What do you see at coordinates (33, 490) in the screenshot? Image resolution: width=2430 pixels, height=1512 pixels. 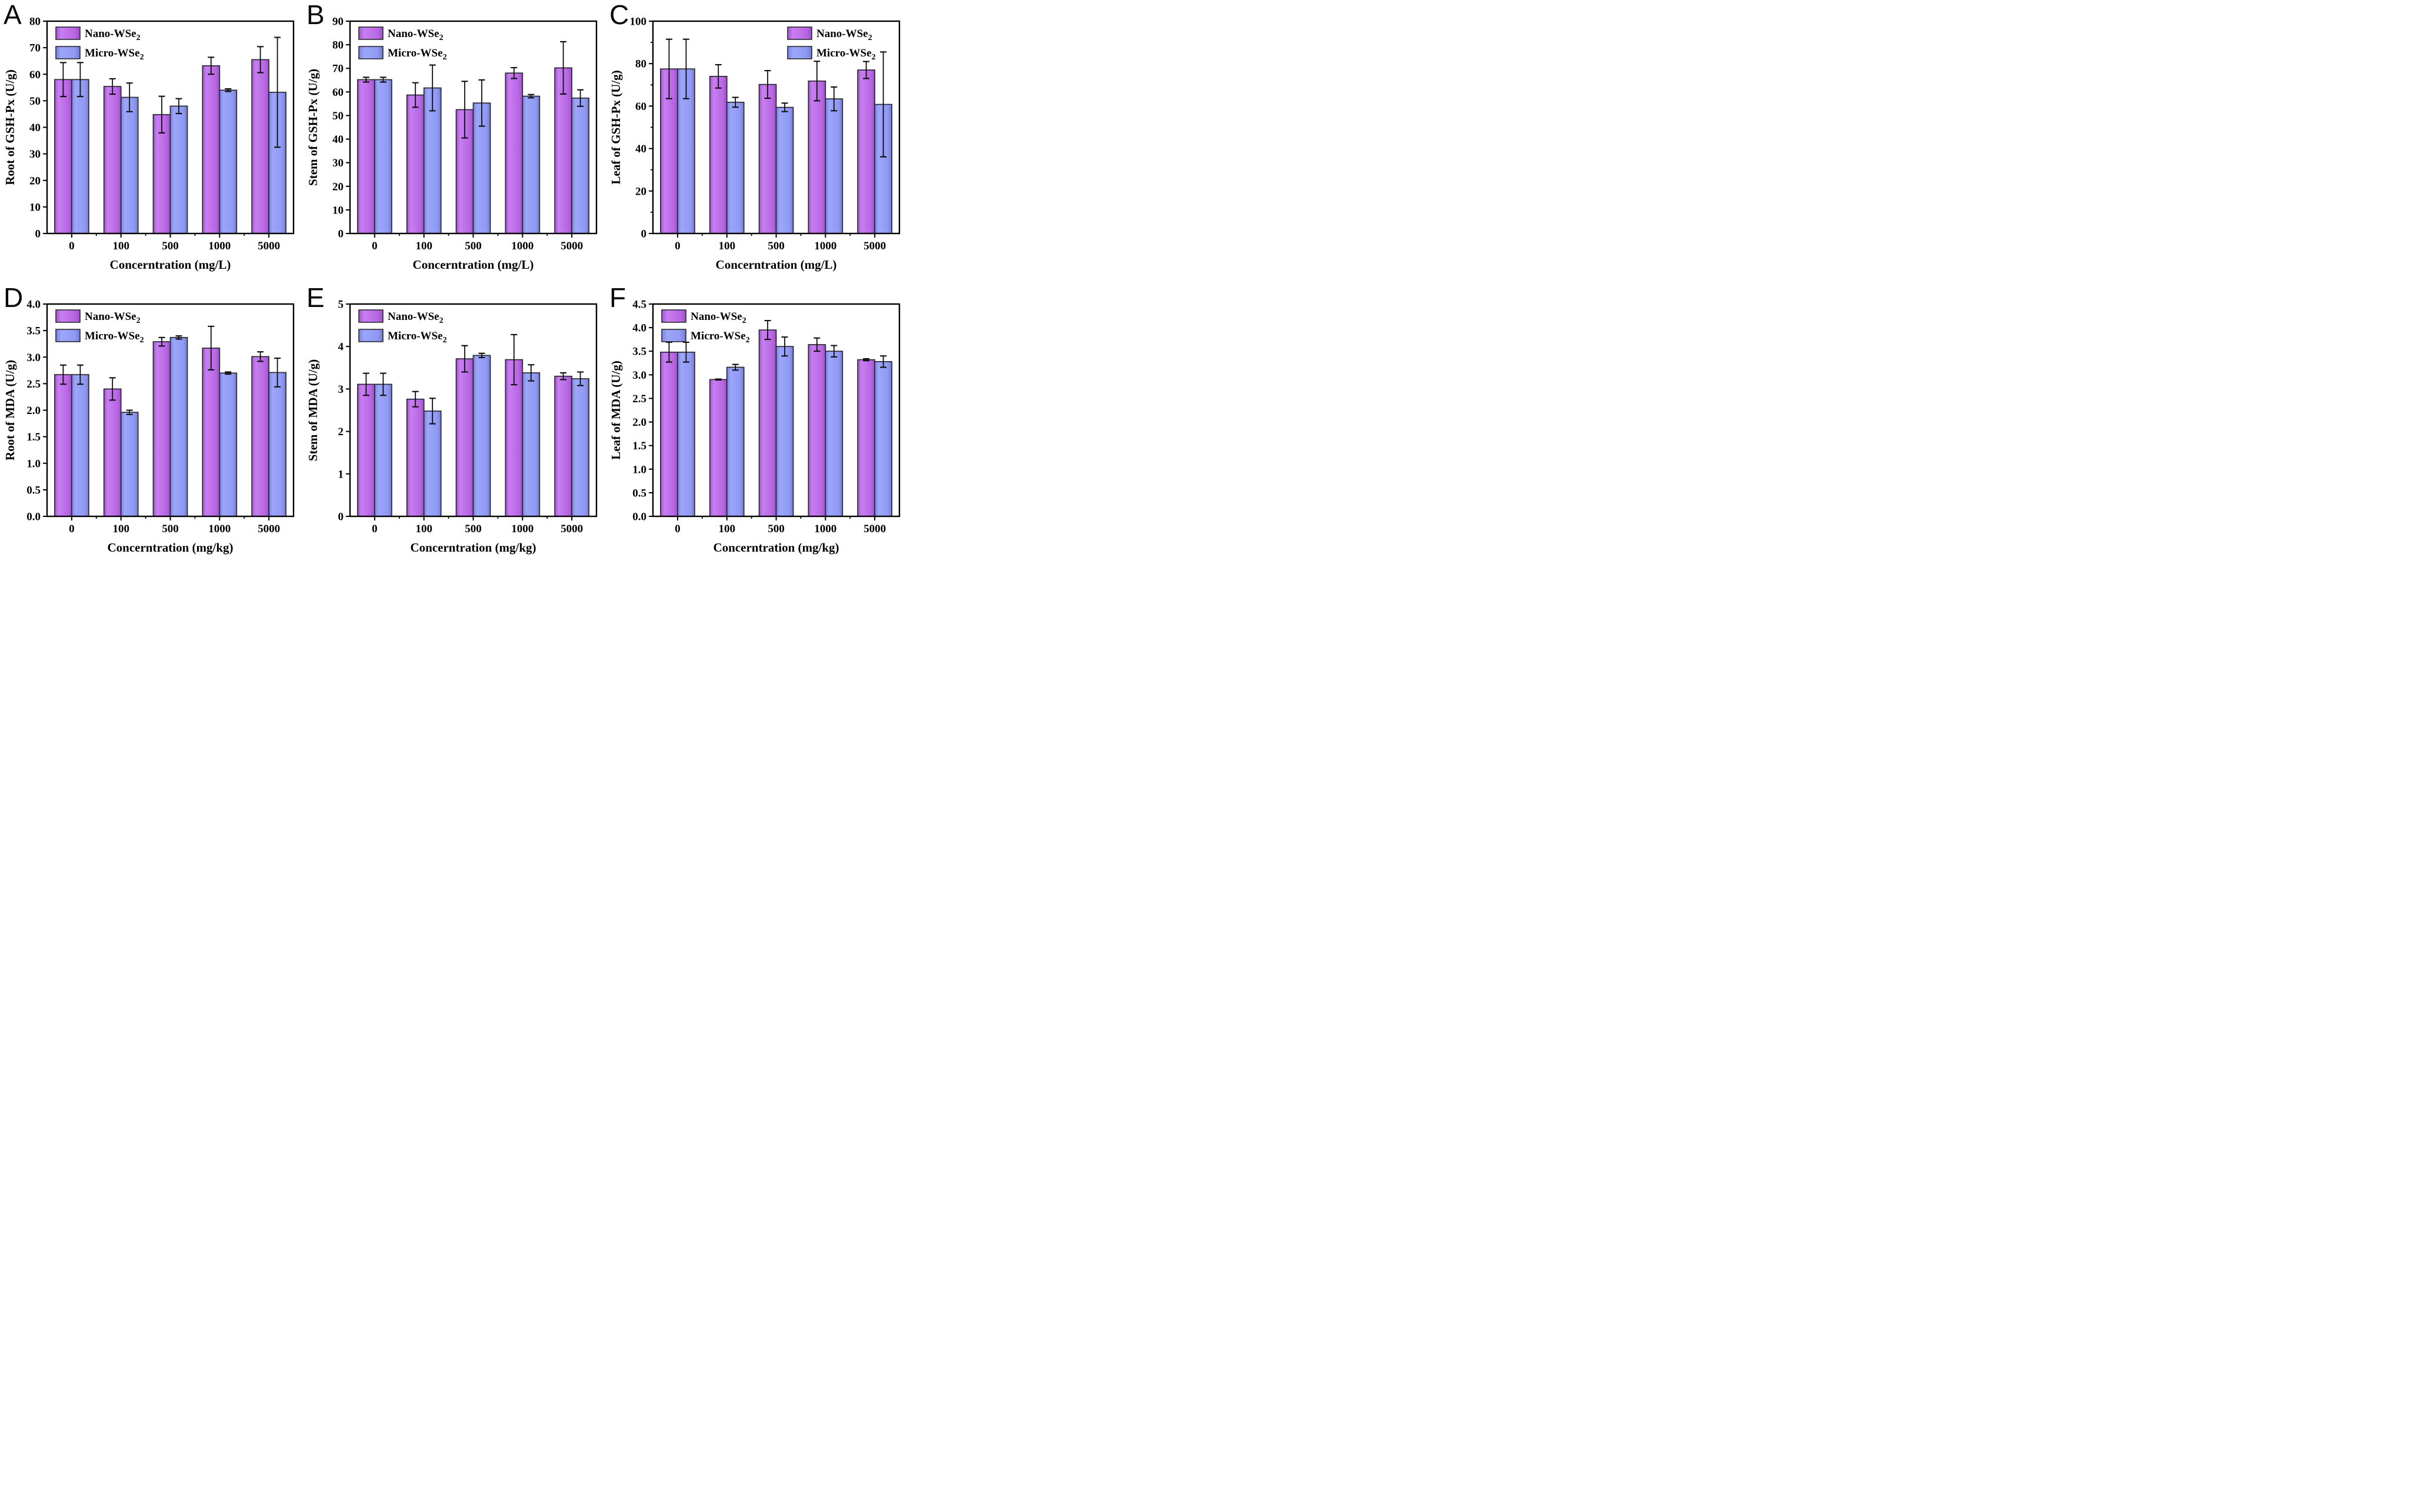 I see `y-tick-label: 0.5` at bounding box center [33, 490].